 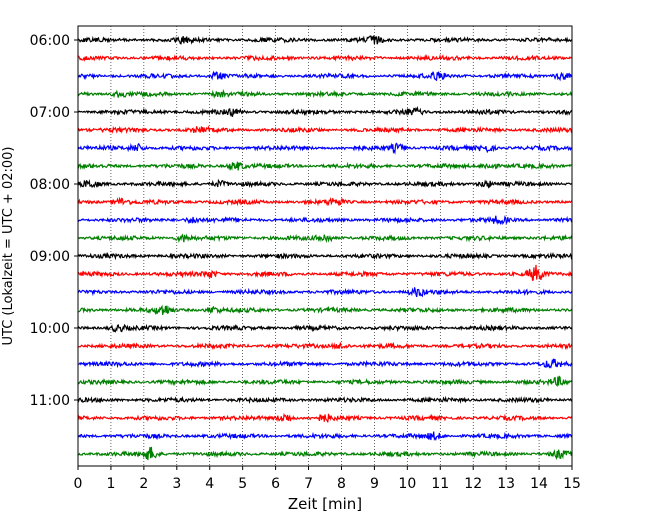 What do you see at coordinates (473, 484) in the screenshot?
I see `x-tick-label: 12` at bounding box center [473, 484].